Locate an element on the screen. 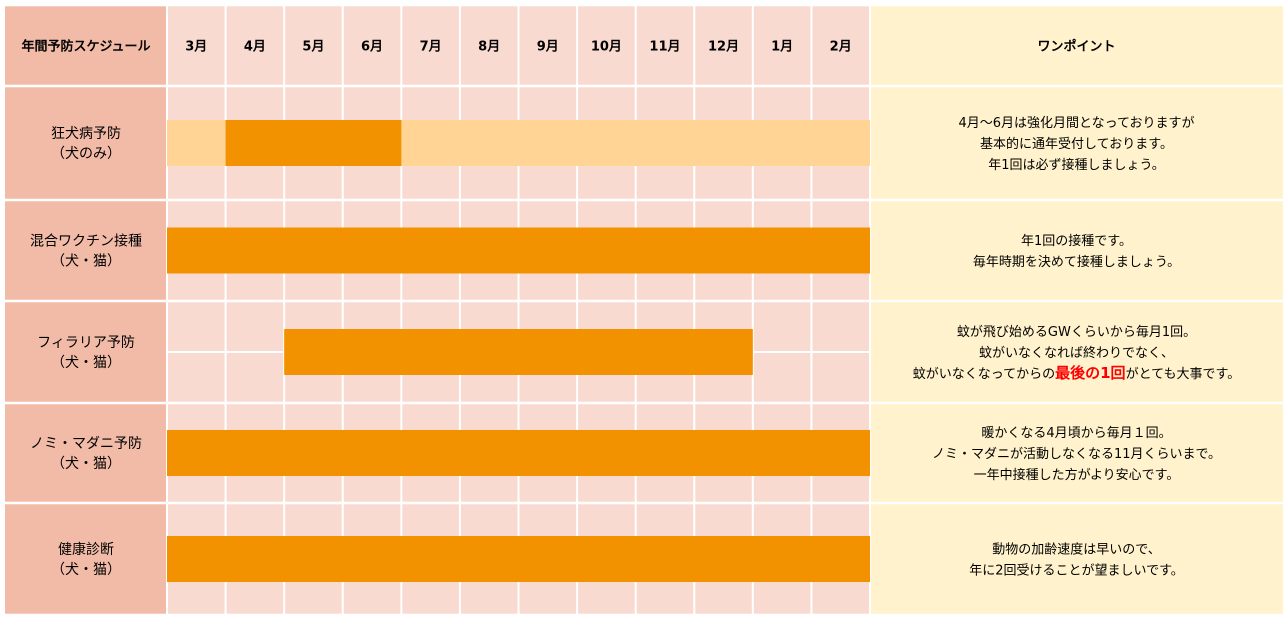 The width and height of the screenshot is (1288, 625). note-text: 4月～6月は強化月間となっておりますが is located at coordinates (1076, 123).